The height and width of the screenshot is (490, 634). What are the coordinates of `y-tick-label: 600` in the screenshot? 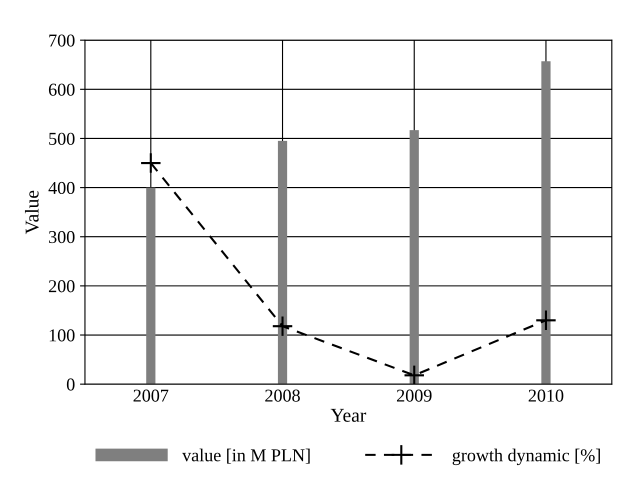 It's located at (61, 90).